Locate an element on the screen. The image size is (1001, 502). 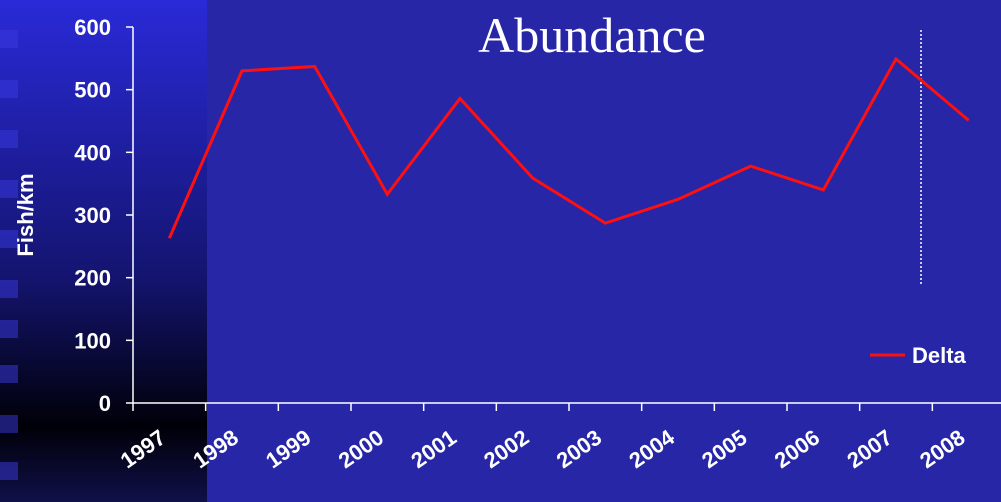
legend-label: Delta is located at coordinates (939, 355).